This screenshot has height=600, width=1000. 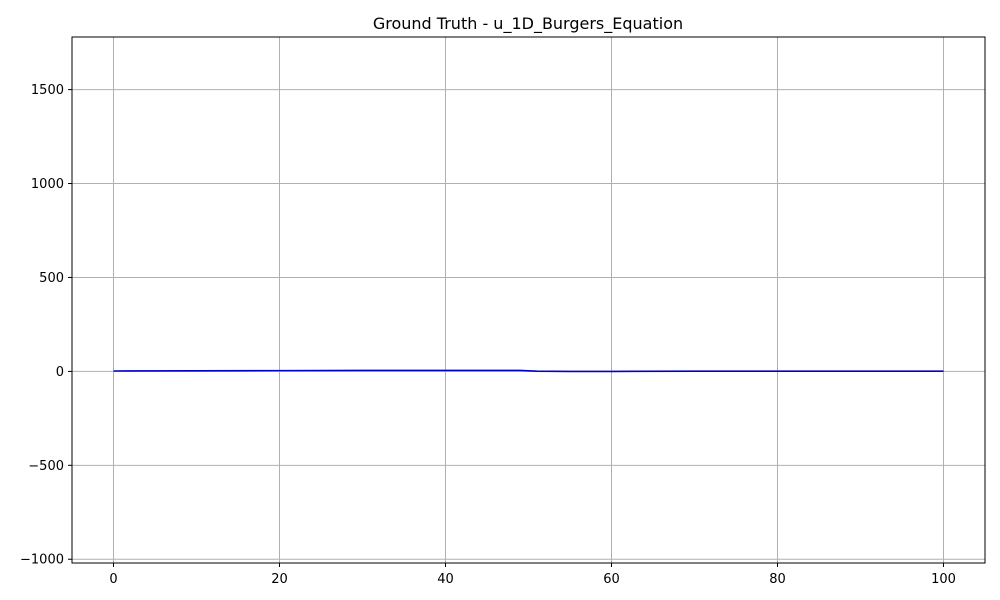 I want to click on y-tick-label: 1500, so click(x=47, y=90).